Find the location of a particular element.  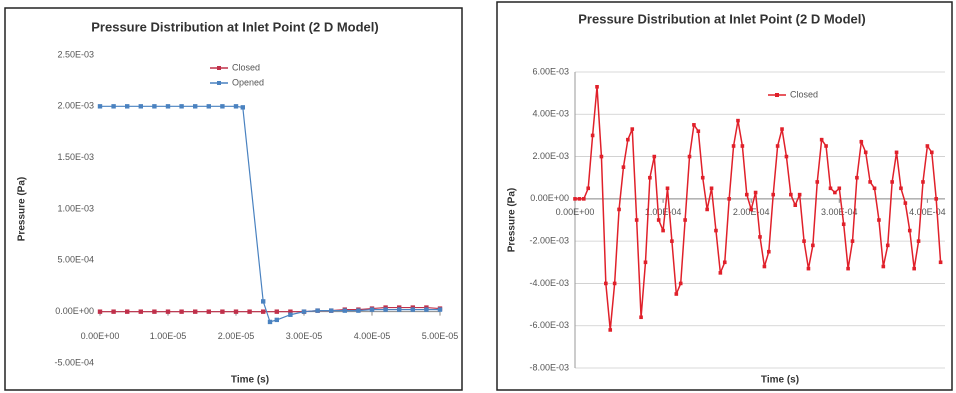

y-tick-label: -5.00E-04 is located at coordinates (74, 362).